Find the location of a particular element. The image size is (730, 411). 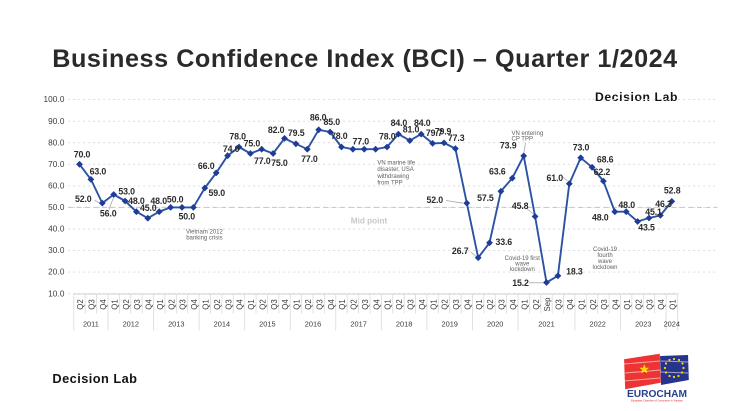

svg-text: 79.9 is located at coordinates (443, 132).